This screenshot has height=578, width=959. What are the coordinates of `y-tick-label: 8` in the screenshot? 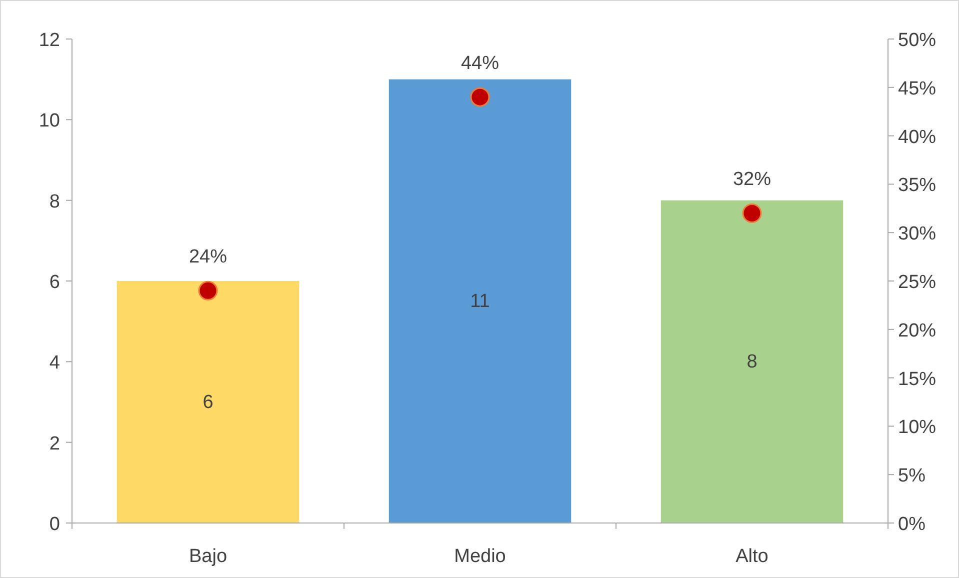 It's located at (54, 201).